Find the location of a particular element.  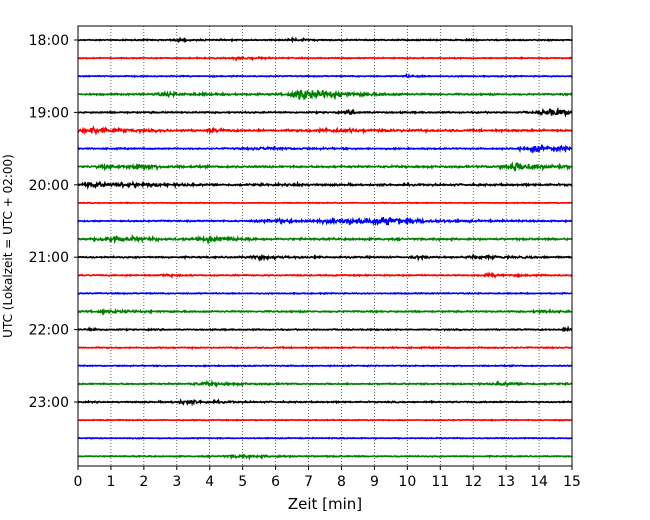

y-tick-label: 23:00 is located at coordinates (49, 403).